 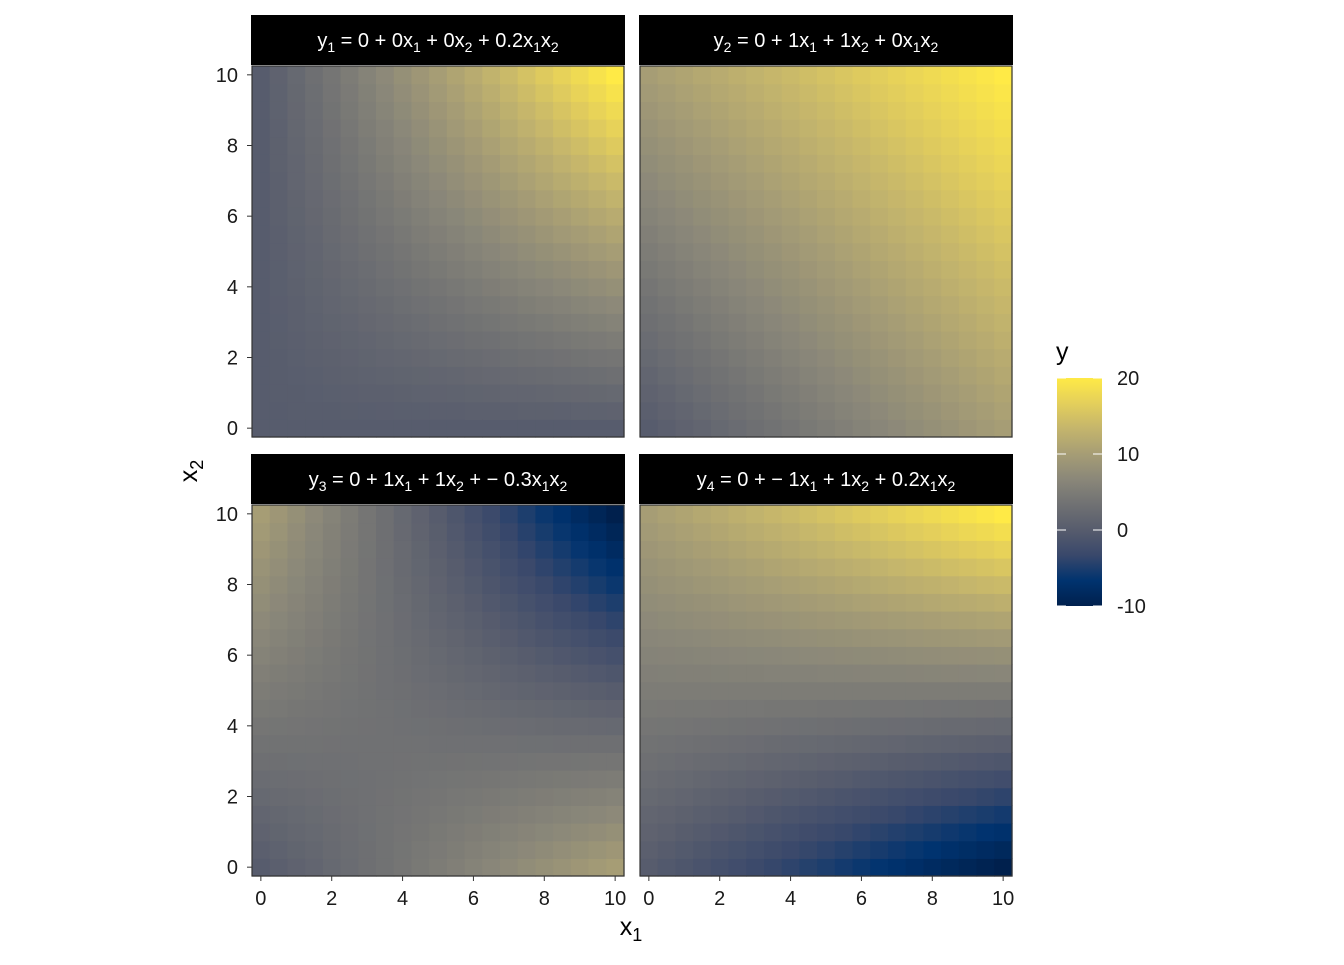 What do you see at coordinates (1128, 379) in the screenshot?
I see `legend-tick-label: 20` at bounding box center [1128, 379].